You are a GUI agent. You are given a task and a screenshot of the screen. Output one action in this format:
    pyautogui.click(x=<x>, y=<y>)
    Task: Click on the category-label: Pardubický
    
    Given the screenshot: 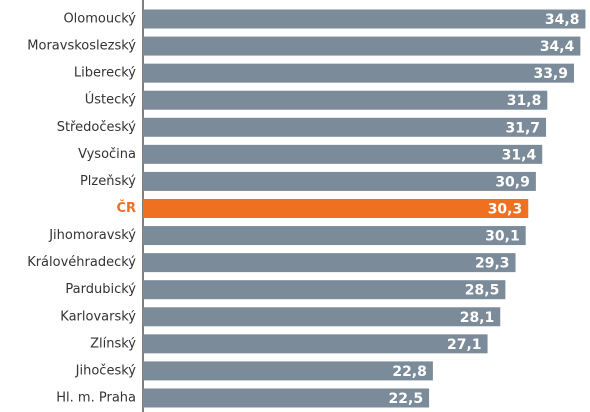 What is the action you would take?
    pyautogui.click(x=100, y=289)
    